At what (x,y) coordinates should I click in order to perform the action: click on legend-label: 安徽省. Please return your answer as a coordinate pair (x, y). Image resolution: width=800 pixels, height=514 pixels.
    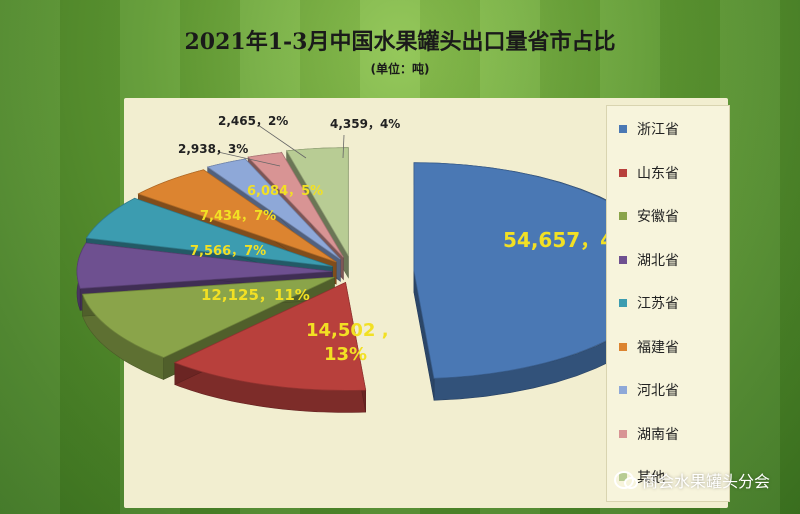
    Looking at the image, I should click on (658, 217).